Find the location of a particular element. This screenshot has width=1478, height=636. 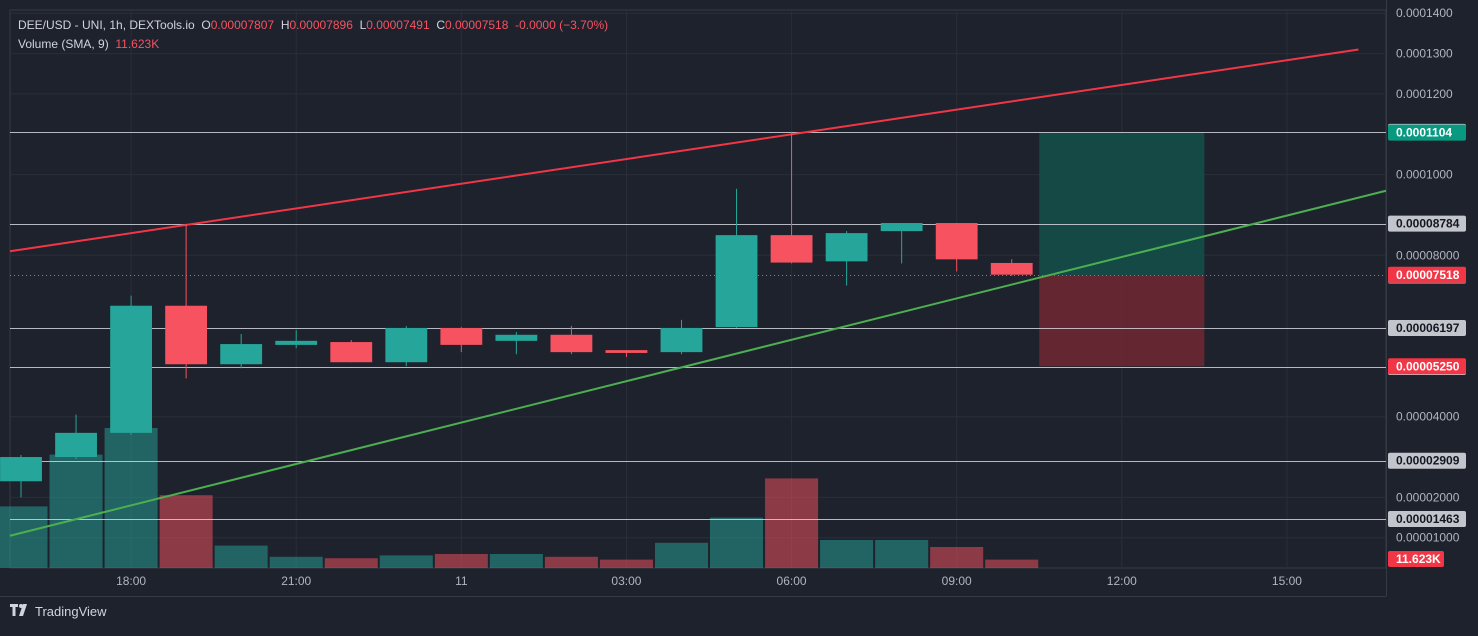

tradingview-logo-icon is located at coordinates (20, 611).